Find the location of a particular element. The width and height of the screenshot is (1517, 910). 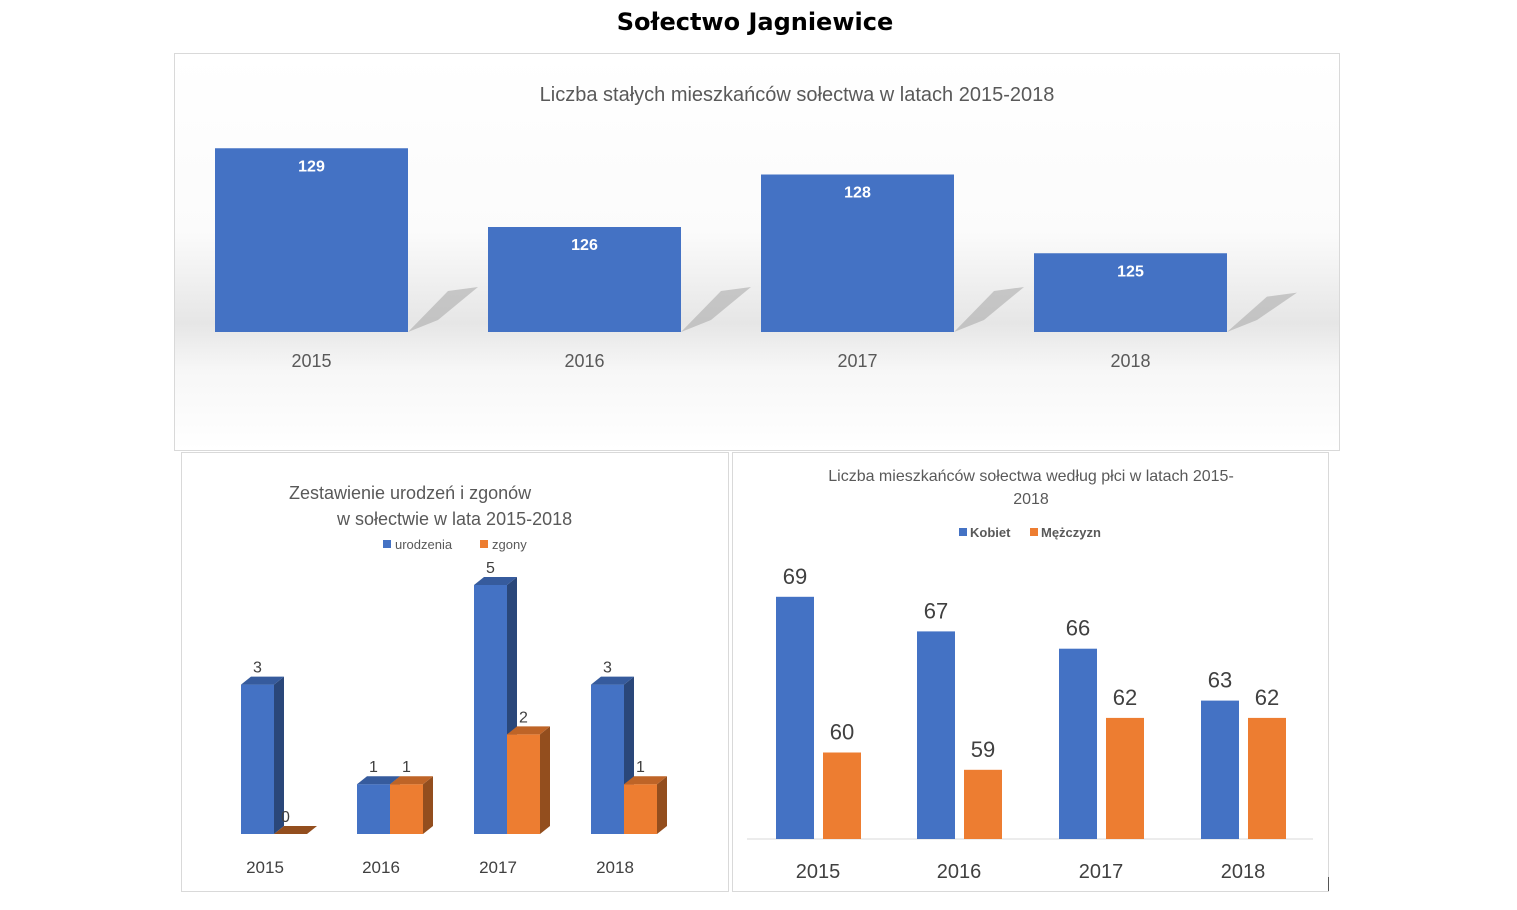

text-cursor is located at coordinates (1328, 884).